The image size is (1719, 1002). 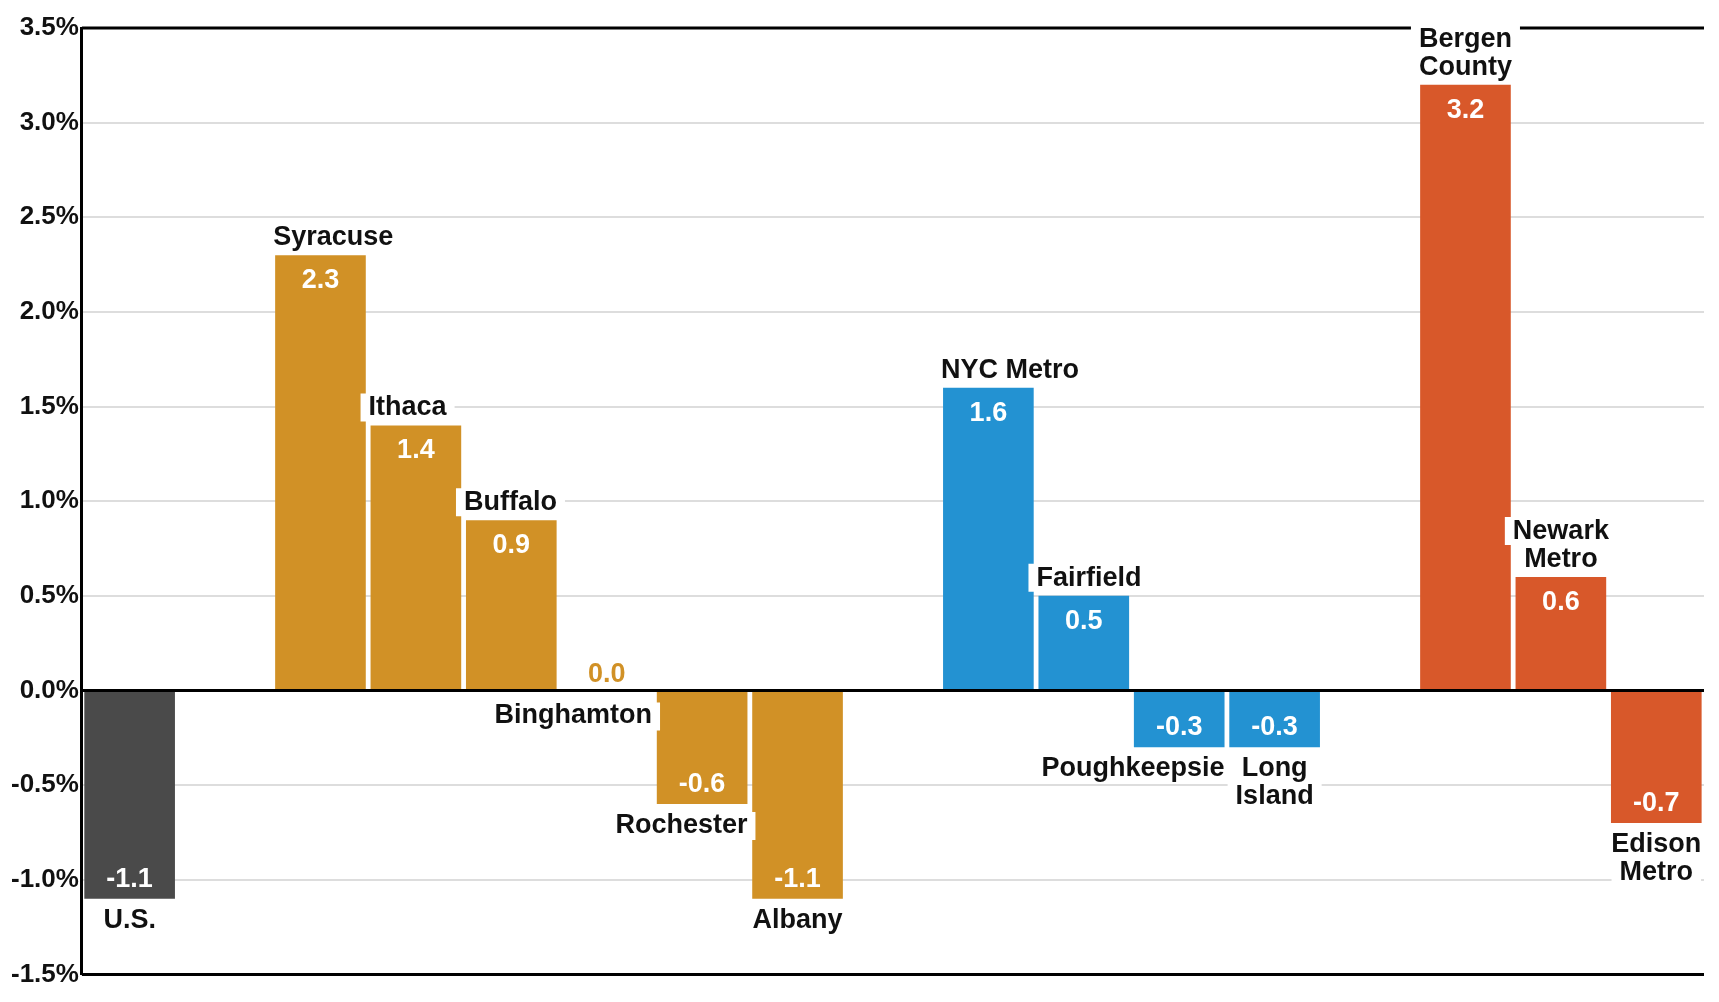 What do you see at coordinates (1561, 600) in the screenshot?
I see `data-label: 0.6` at bounding box center [1561, 600].